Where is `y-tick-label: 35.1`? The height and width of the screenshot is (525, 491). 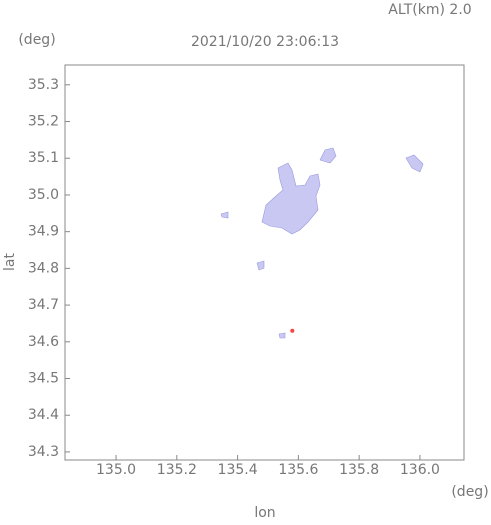
y-tick-label: 35.1 is located at coordinates (43, 158).